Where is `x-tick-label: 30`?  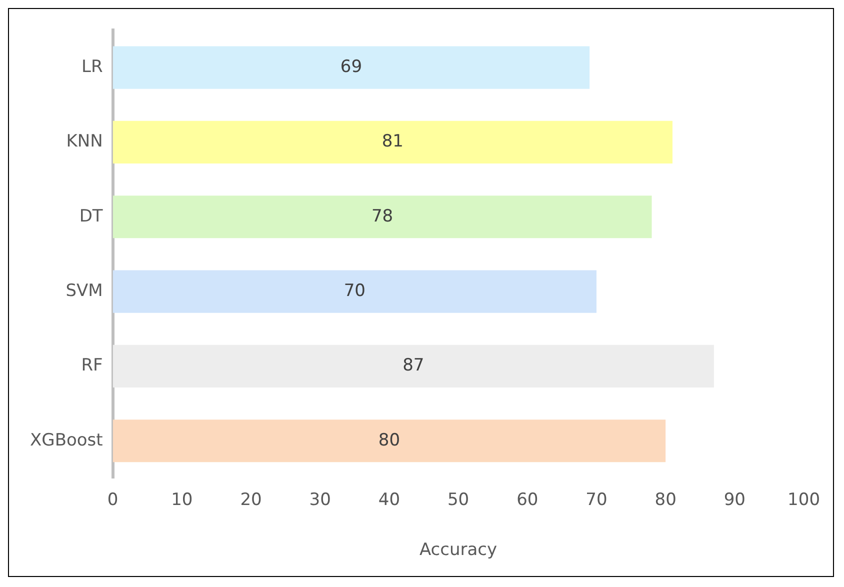 x-tick-label: 30 is located at coordinates (320, 500).